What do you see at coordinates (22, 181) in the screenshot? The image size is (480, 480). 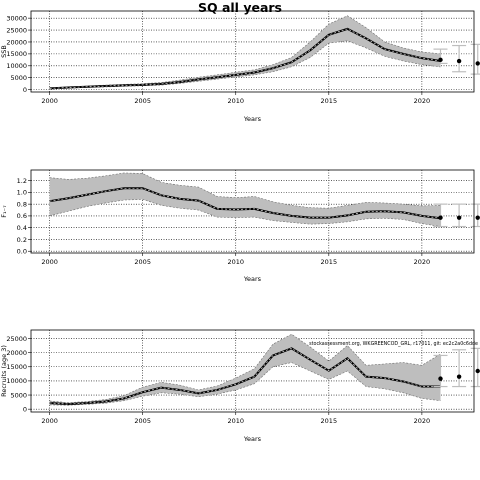 I see `y-tick-label: 1.2` at bounding box center [22, 181].